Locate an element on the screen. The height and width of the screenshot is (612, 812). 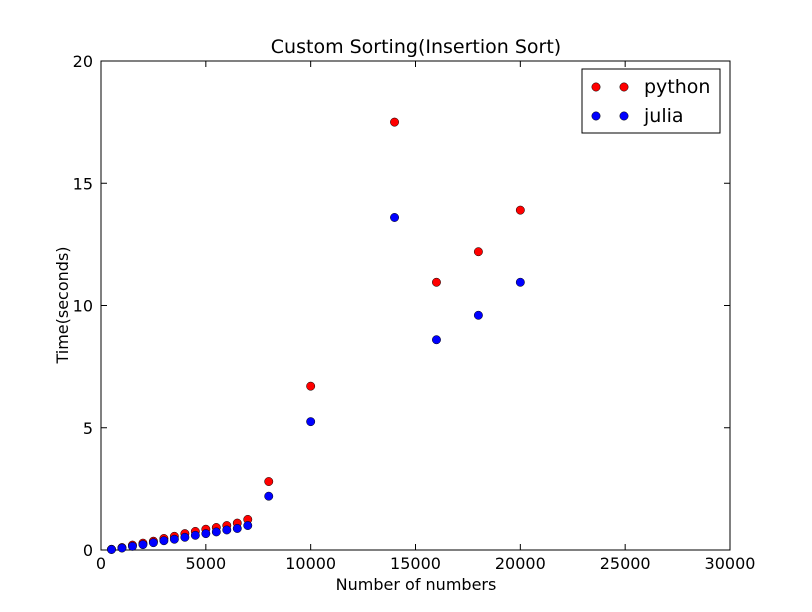
x-tick-label: 20000 is located at coordinates (520, 563).